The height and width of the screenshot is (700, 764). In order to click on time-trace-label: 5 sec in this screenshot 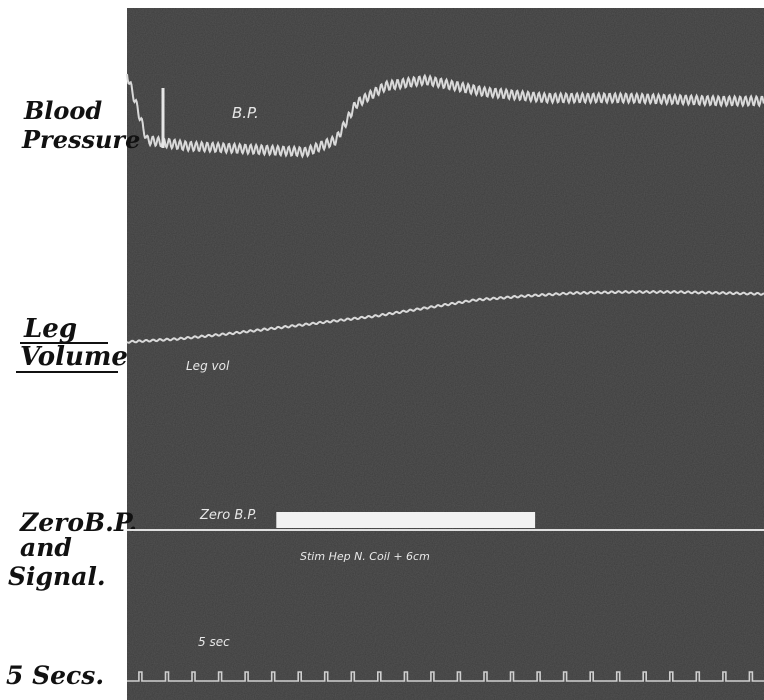, I will do `click(214, 642)`.